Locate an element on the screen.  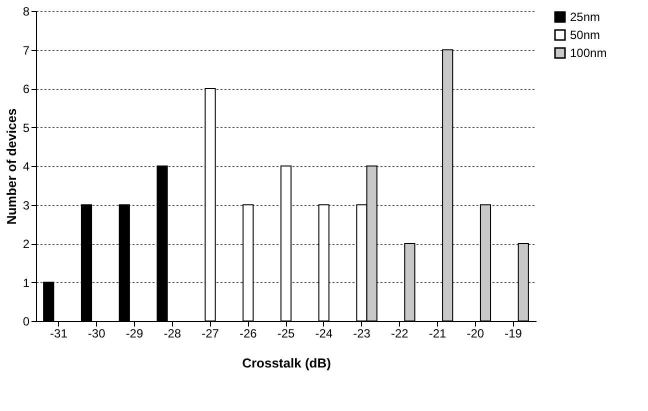
y-tick-label: 2 is located at coordinates (26, 244).